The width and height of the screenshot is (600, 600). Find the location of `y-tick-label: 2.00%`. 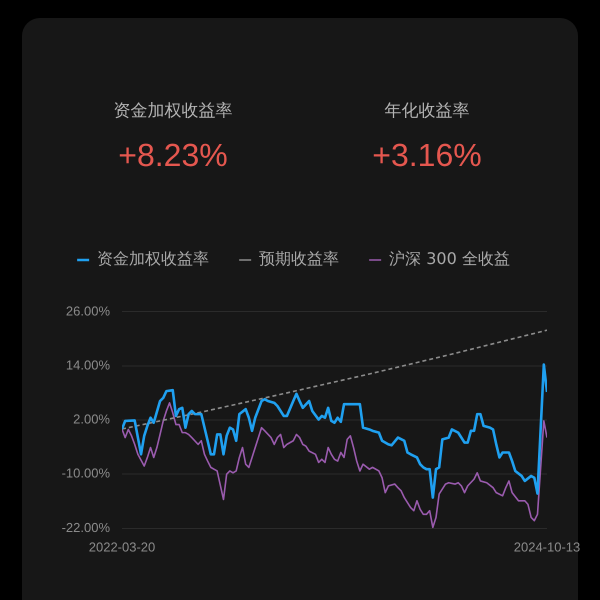

y-tick-label: 2.00% is located at coordinates (91, 419).